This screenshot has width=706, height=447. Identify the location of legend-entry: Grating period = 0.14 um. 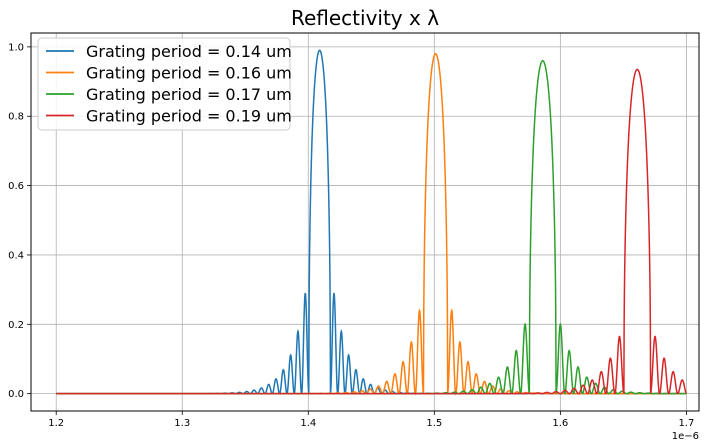
(189, 51).